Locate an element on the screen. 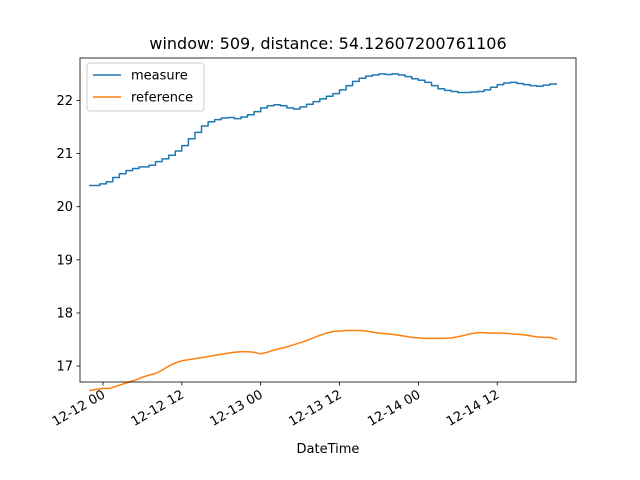 This screenshot has height=480, width=640. y-tick-label-20: 20 is located at coordinates (64, 207).